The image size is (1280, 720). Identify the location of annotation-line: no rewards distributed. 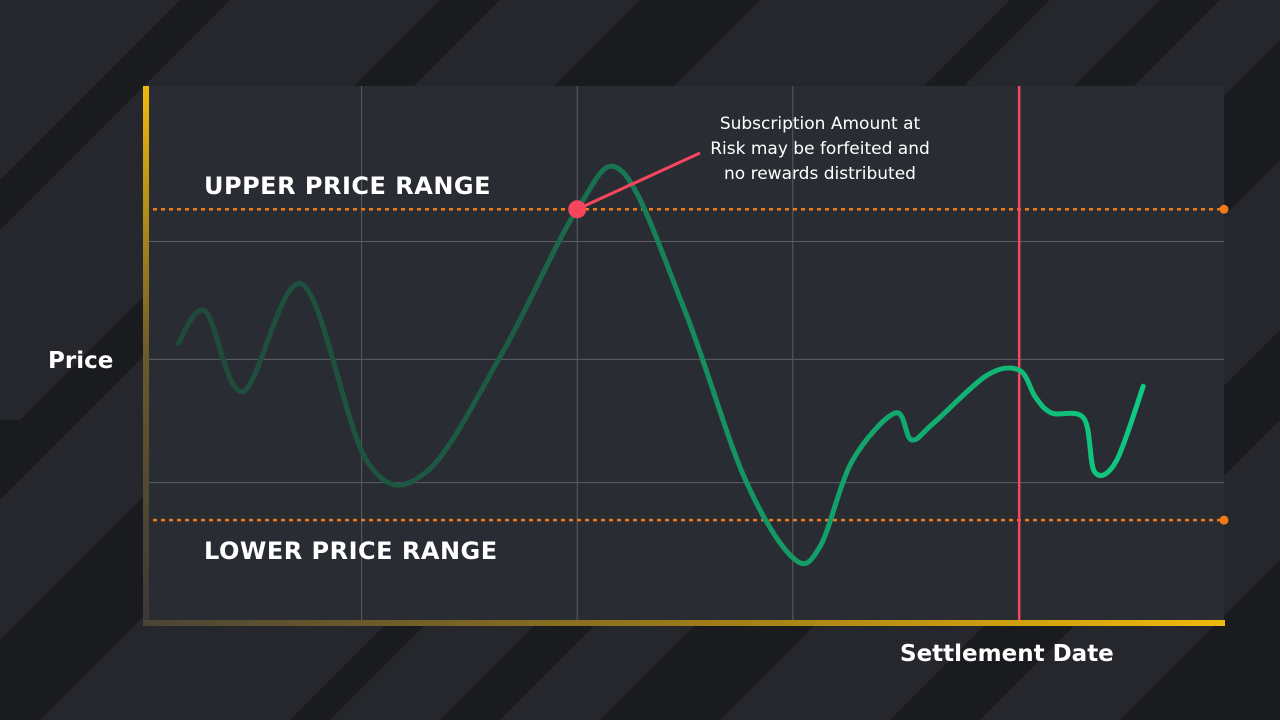
(820, 174).